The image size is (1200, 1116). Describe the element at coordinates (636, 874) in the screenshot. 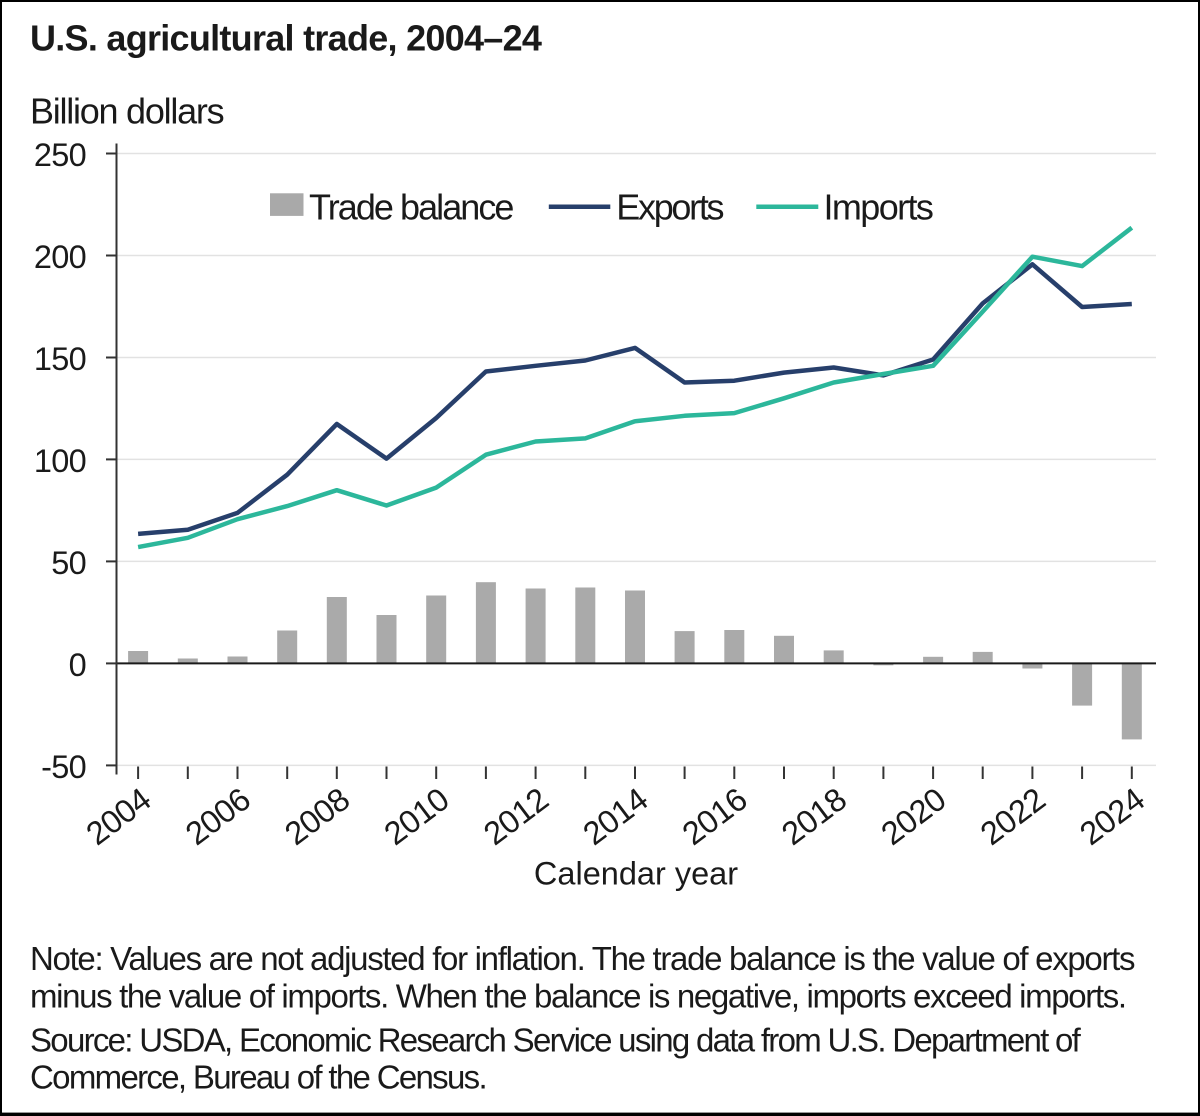

I see `svg-text: Calendar year` at that location.